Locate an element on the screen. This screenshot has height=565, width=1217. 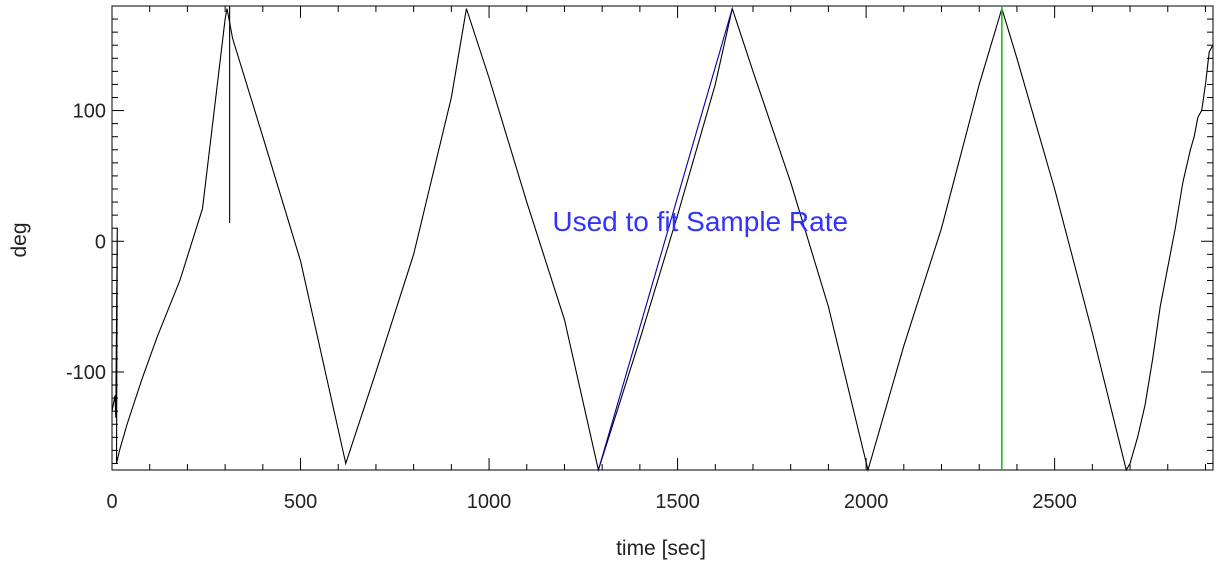
x-tick-label-0: 0 is located at coordinates (111, 502).